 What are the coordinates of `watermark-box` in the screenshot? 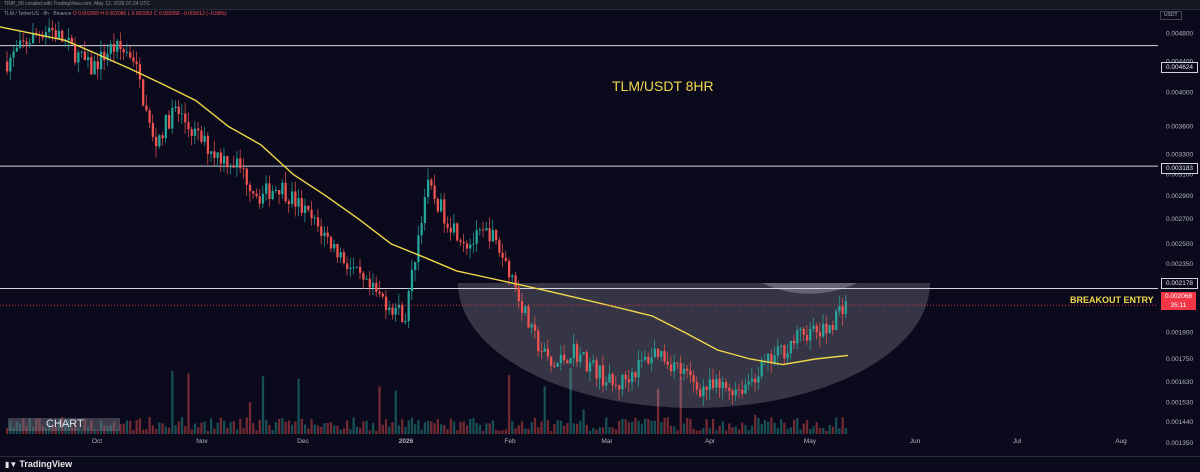 It's located at (64, 424).